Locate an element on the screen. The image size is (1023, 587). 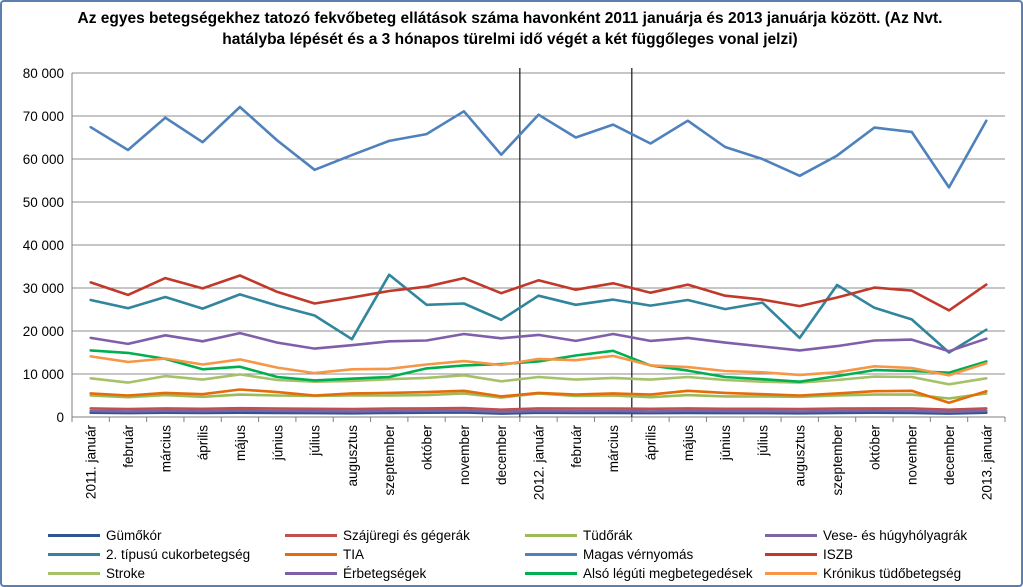
legend-label: ISZB is located at coordinates (838, 554).